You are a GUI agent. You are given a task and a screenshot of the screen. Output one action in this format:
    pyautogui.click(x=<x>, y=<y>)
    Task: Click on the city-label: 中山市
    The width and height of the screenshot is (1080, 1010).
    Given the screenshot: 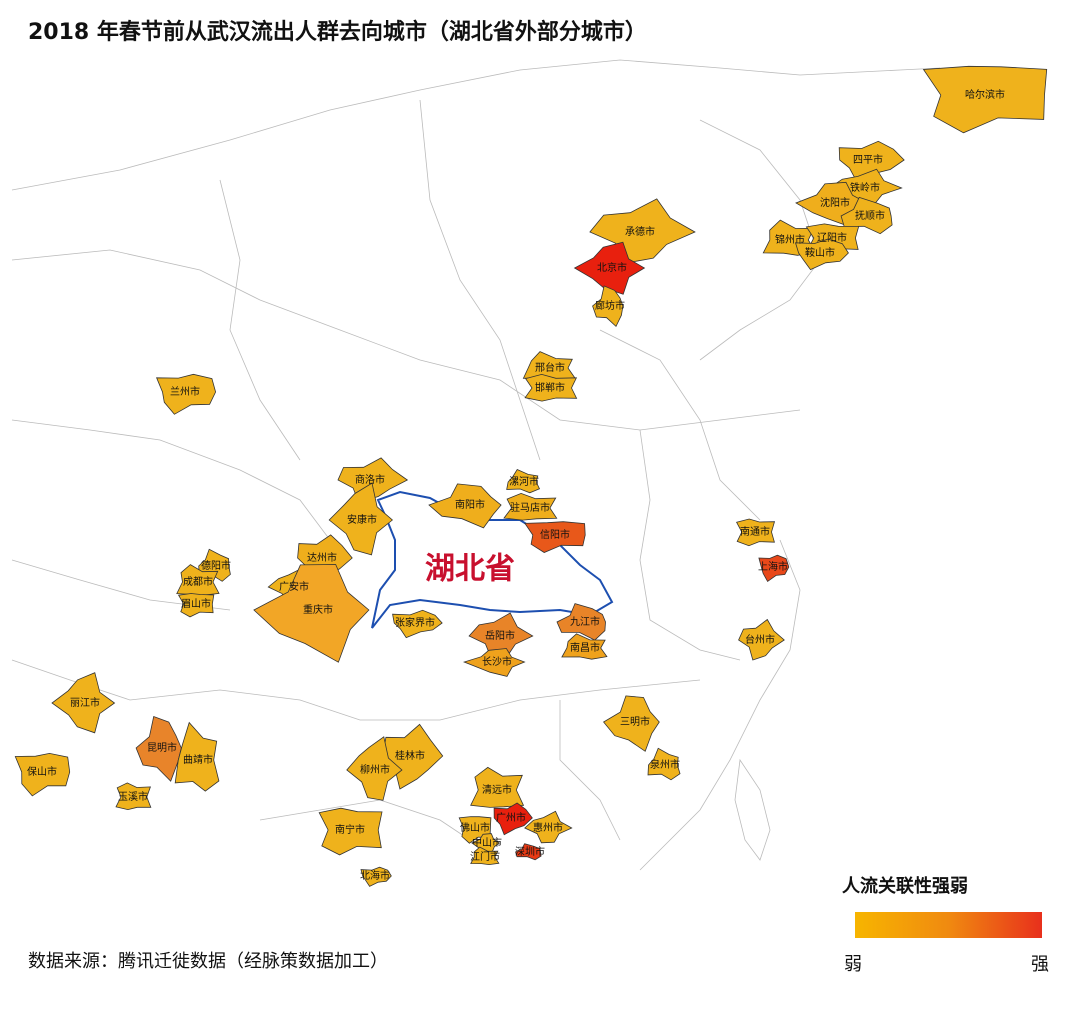 What is the action you would take?
    pyautogui.click(x=487, y=842)
    